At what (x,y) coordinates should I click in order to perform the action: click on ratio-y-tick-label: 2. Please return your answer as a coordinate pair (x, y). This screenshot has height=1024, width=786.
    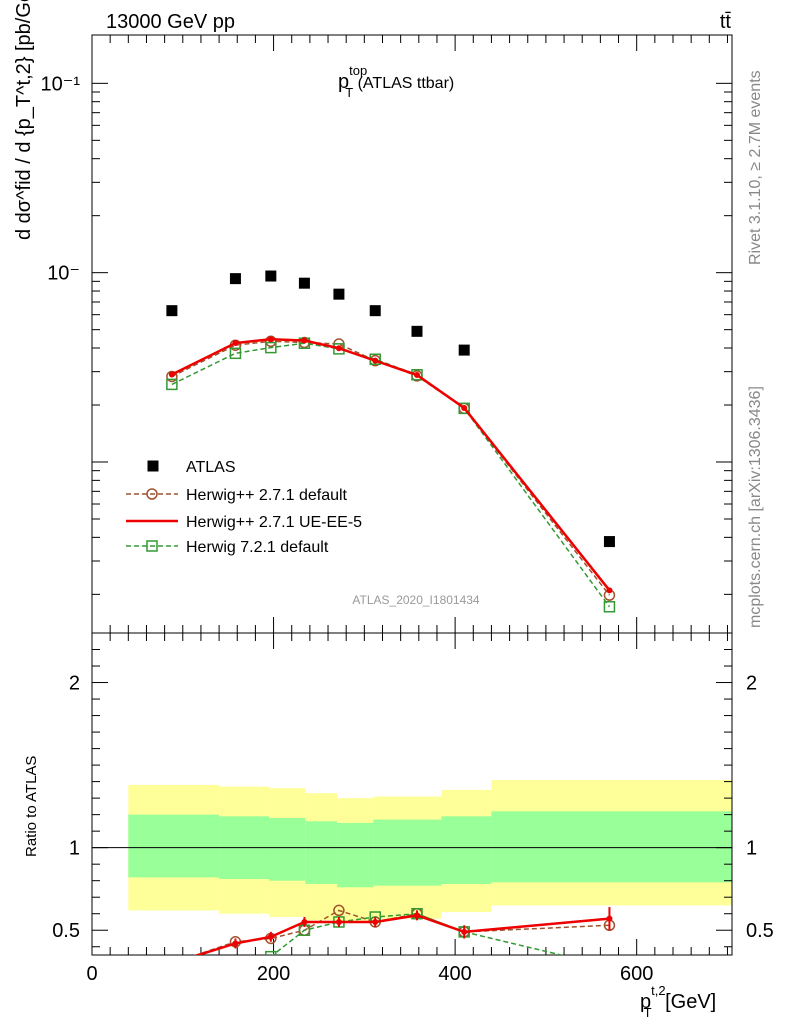
    Looking at the image, I should click on (74, 684).